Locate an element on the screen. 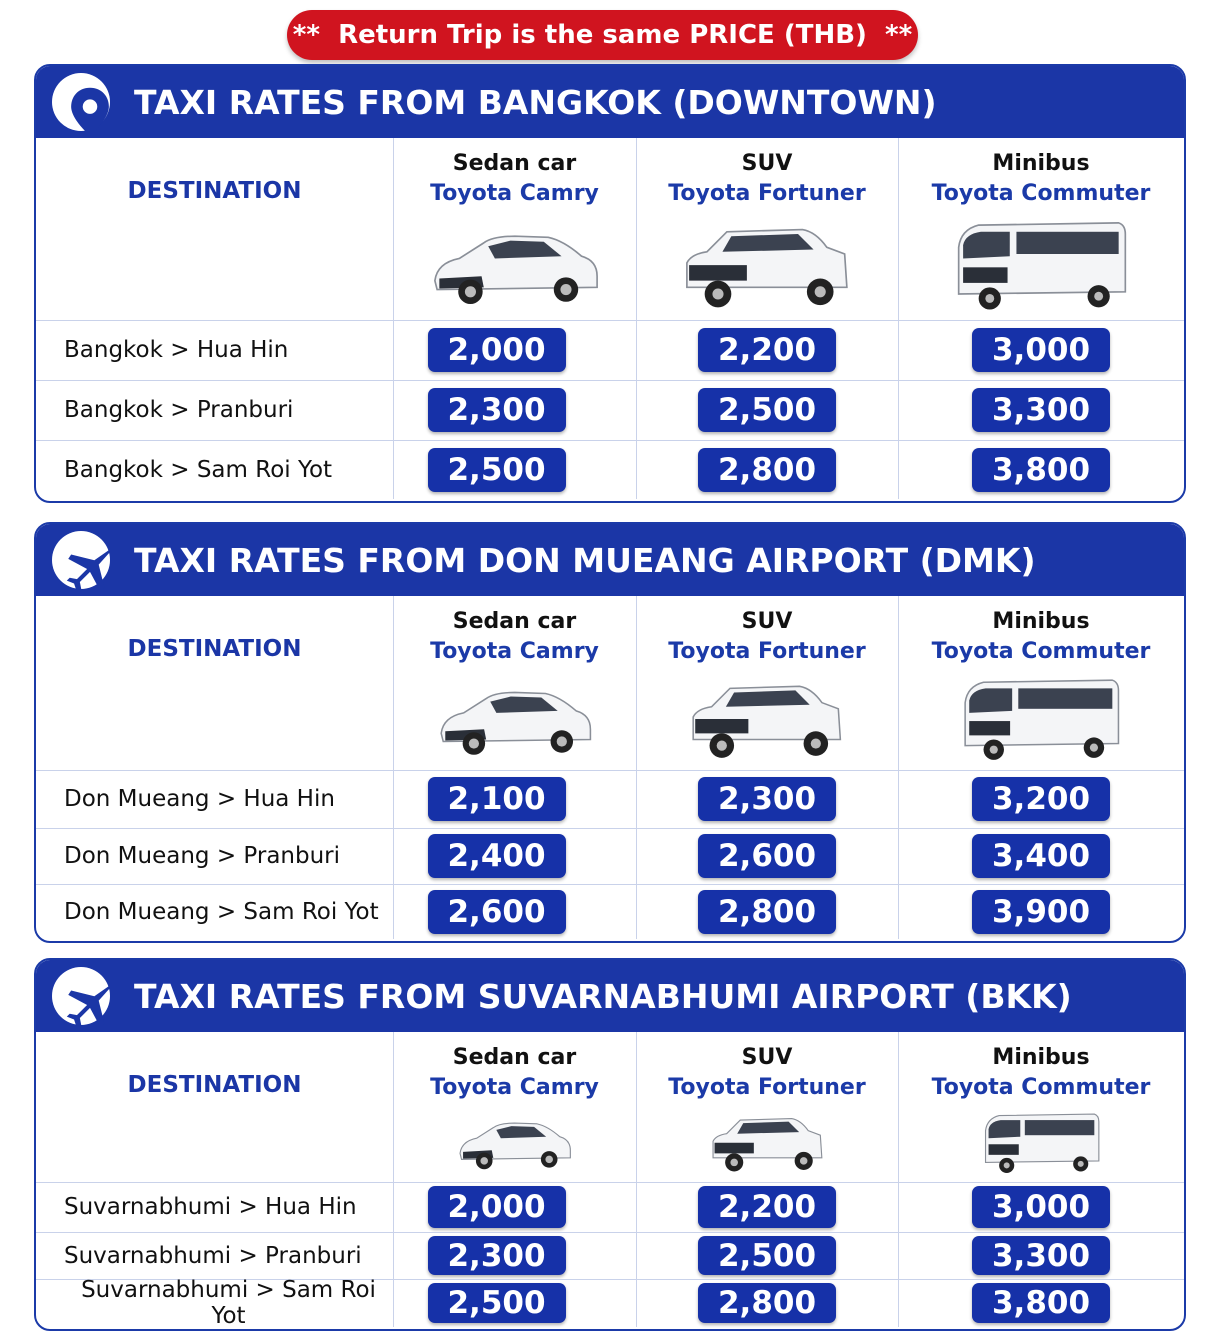 The height and width of the screenshot is (1339, 1224). route-label: Bangkok > Pranburi is located at coordinates (179, 410).